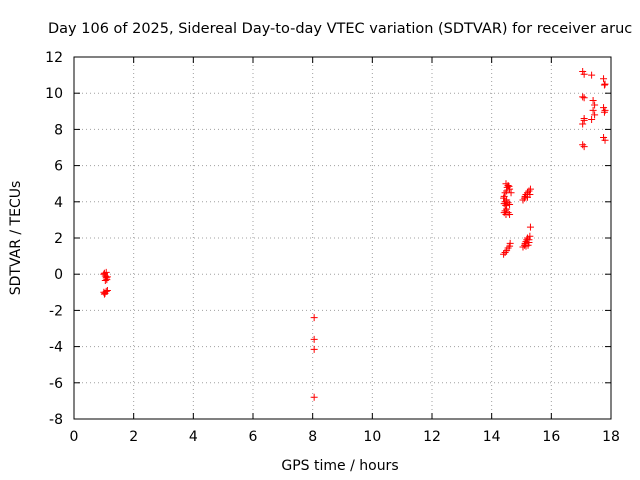 The image size is (640, 480). I want to click on x-axis-label: GPS time / hours, so click(339, 466).